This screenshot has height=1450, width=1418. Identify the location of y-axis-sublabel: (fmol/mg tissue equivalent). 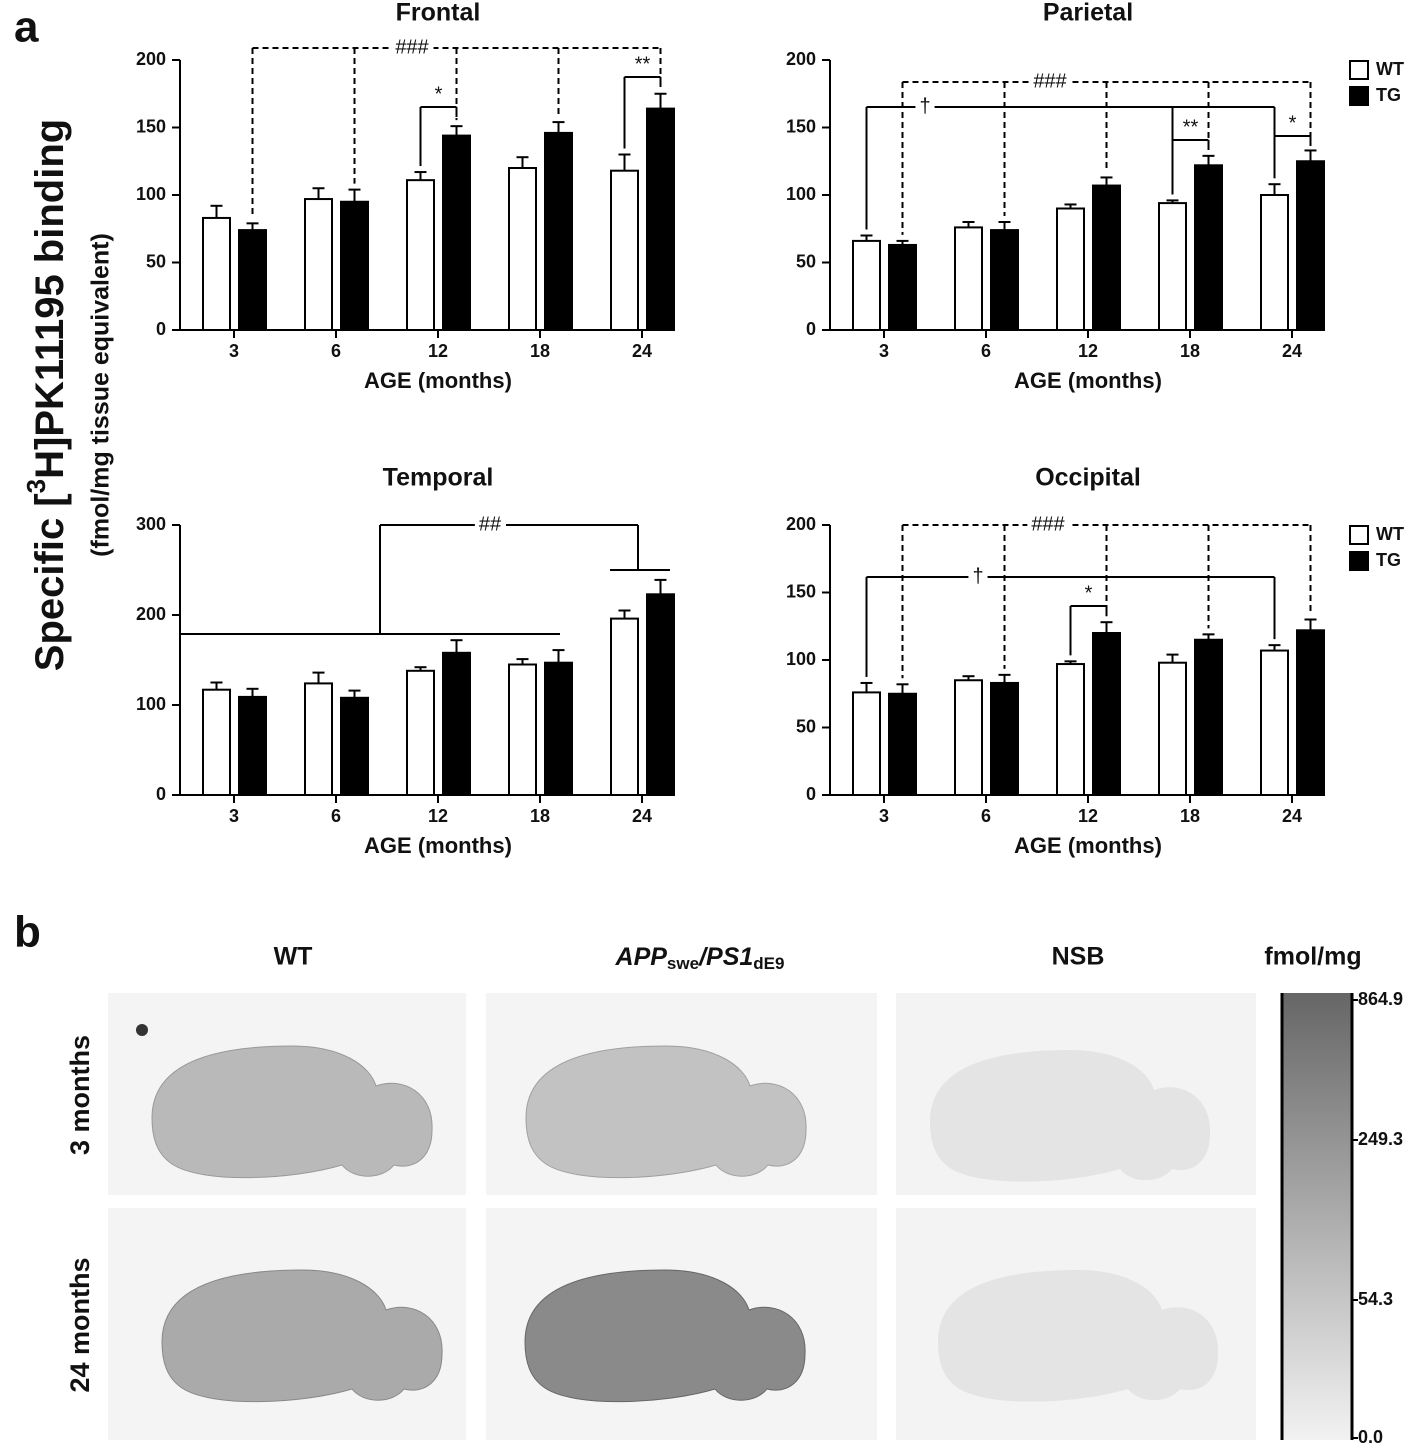
(101, 395).